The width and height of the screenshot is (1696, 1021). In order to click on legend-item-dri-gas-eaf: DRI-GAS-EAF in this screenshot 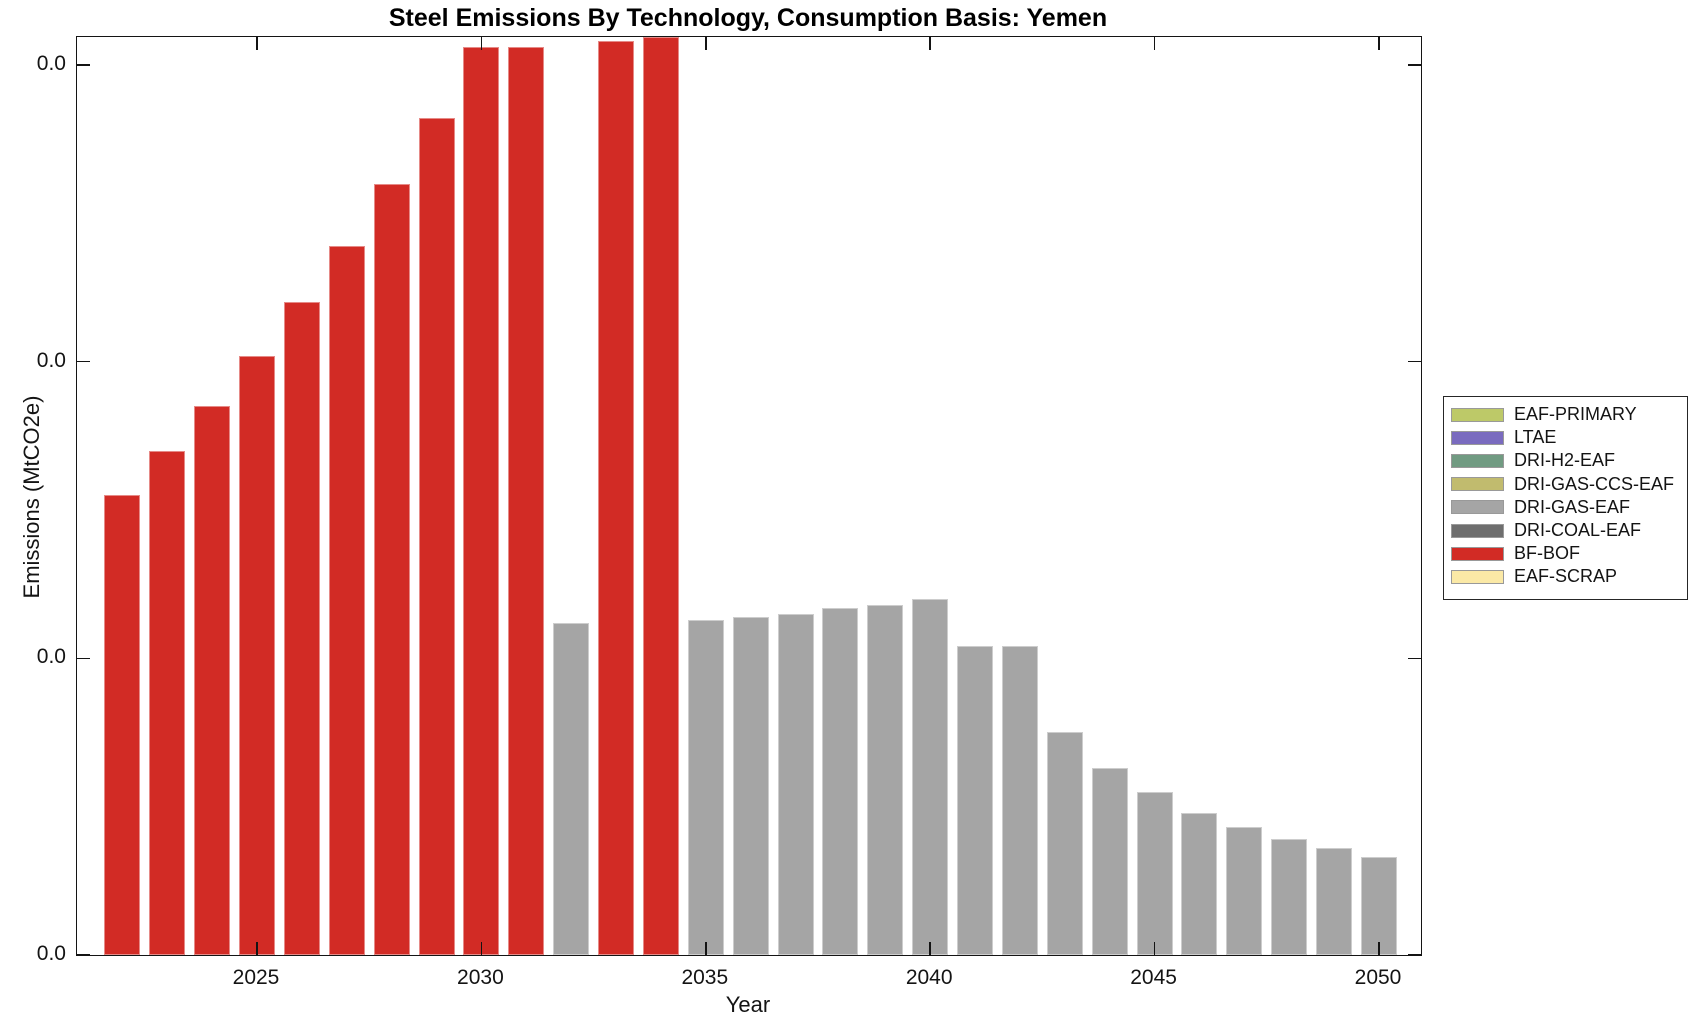, I will do `click(1565, 507)`.